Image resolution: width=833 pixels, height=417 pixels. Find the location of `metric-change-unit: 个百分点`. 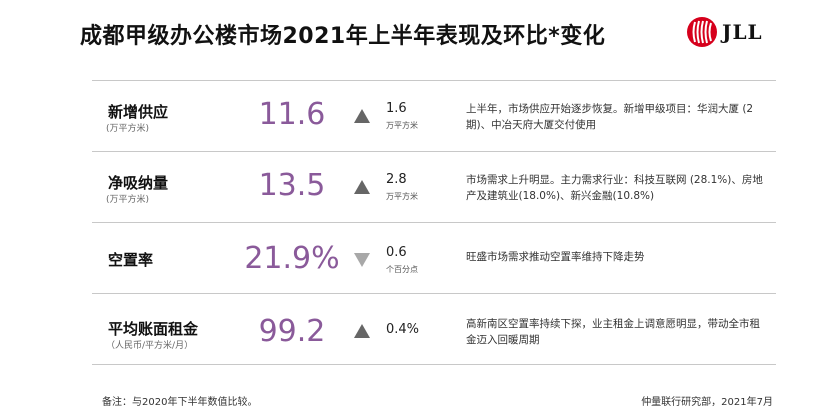

metric-change-unit: 个百分点 is located at coordinates (402, 269).